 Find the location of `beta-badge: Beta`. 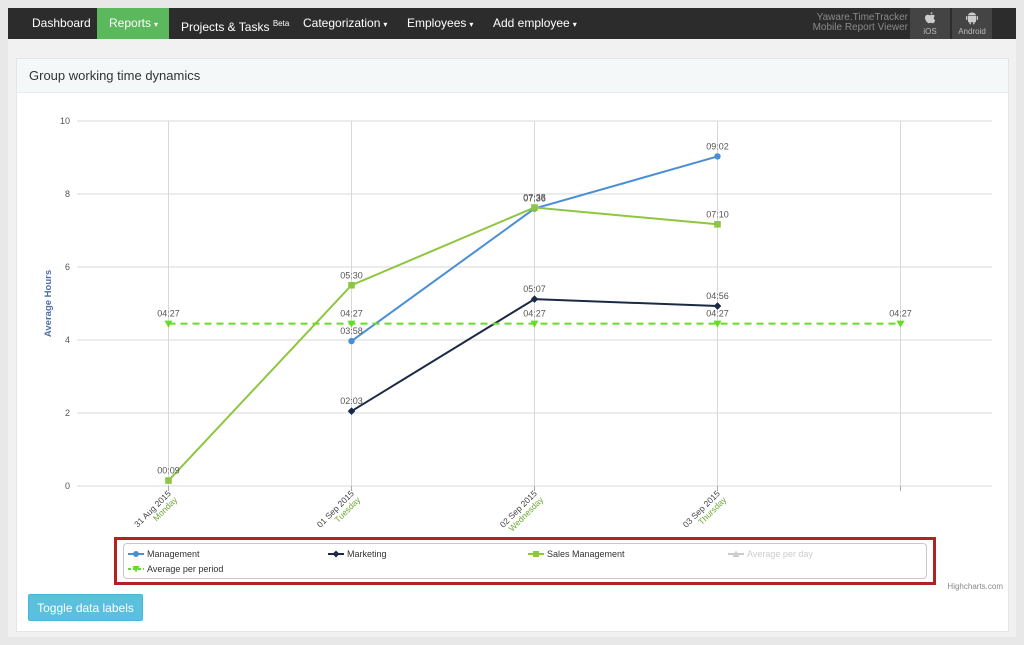

beta-badge: Beta is located at coordinates (281, 23).